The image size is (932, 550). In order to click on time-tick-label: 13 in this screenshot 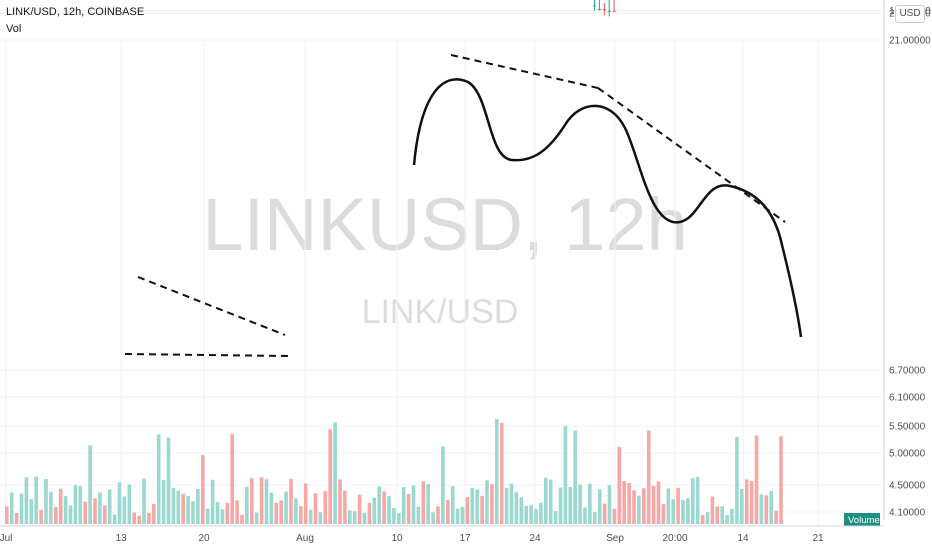, I will do `click(121, 538)`.